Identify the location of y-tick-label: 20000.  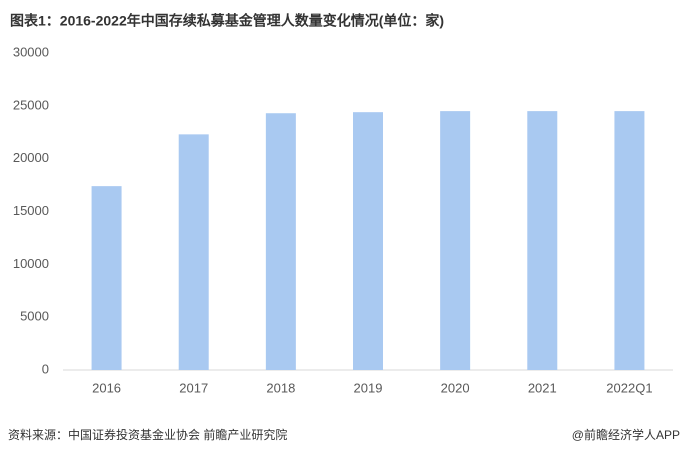
(31, 157).